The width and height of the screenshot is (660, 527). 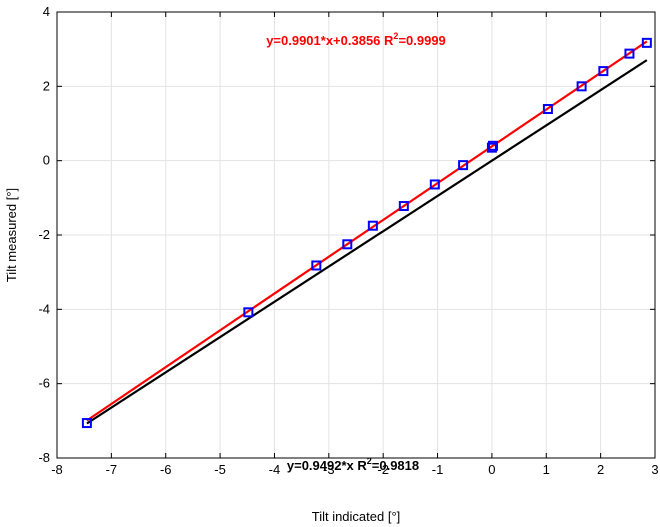 What do you see at coordinates (356, 39) in the screenshot?
I see `fit-equation-red: y=0.9901*x+0.3856 R2=0.9999` at bounding box center [356, 39].